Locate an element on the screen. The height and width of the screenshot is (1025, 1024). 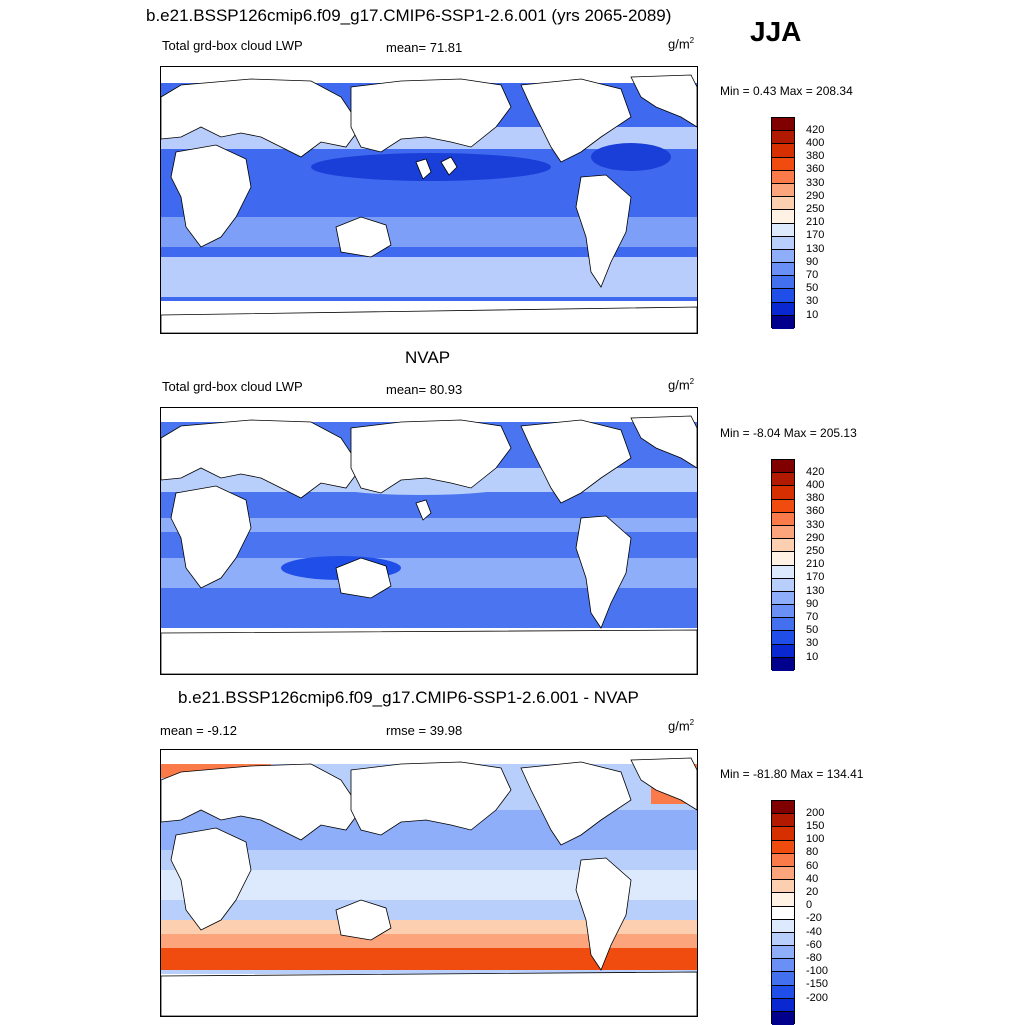
cbar-tick: -80 is located at coordinates (814, 957).